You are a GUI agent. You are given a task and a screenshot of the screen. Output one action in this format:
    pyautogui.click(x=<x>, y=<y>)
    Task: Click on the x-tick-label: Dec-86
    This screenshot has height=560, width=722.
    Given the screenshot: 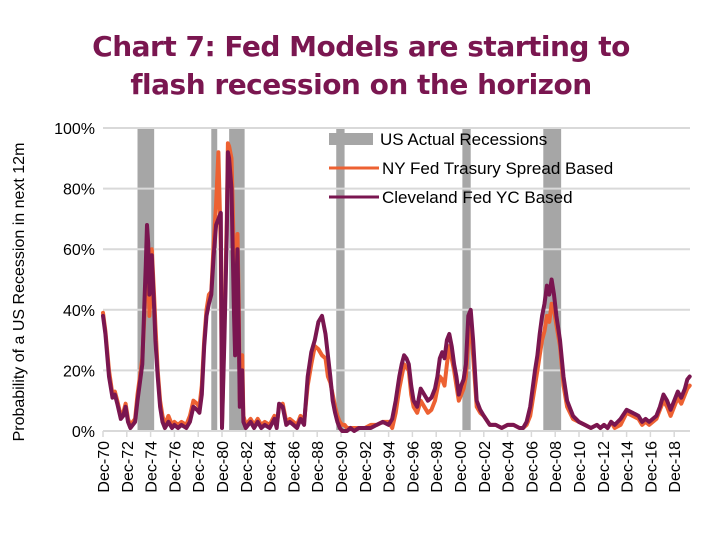 What is the action you would take?
    pyautogui.click(x=294, y=467)
    